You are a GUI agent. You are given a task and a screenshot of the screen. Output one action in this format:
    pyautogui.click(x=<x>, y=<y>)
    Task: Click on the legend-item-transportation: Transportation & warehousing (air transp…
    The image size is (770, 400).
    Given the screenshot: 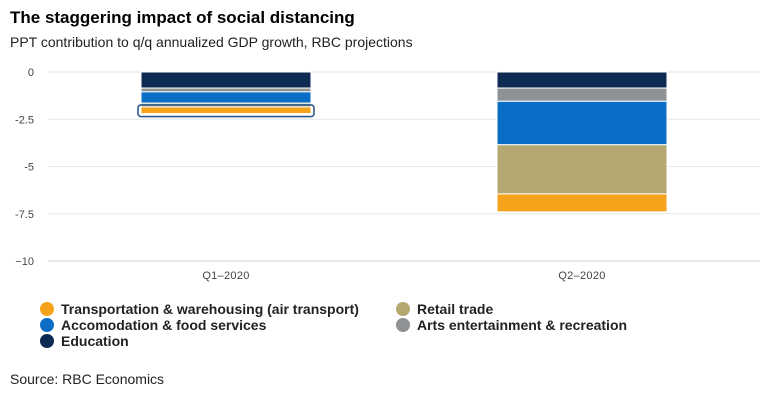 What is the action you would take?
    pyautogui.click(x=199, y=309)
    